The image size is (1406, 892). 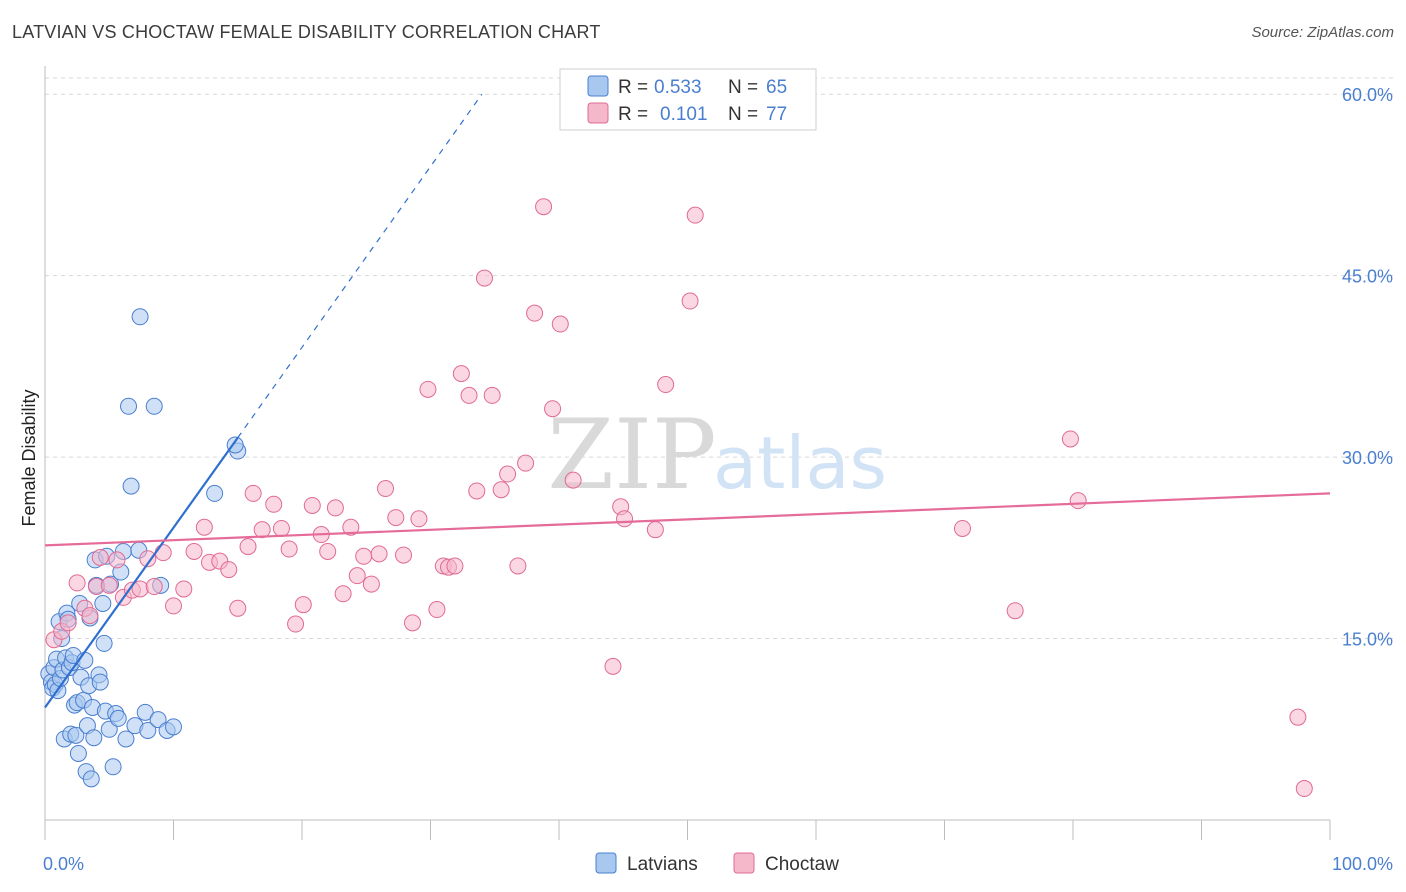 What do you see at coordinates (743, 114) in the screenshot?
I see `legend-n-label-2: N =` at bounding box center [743, 114].